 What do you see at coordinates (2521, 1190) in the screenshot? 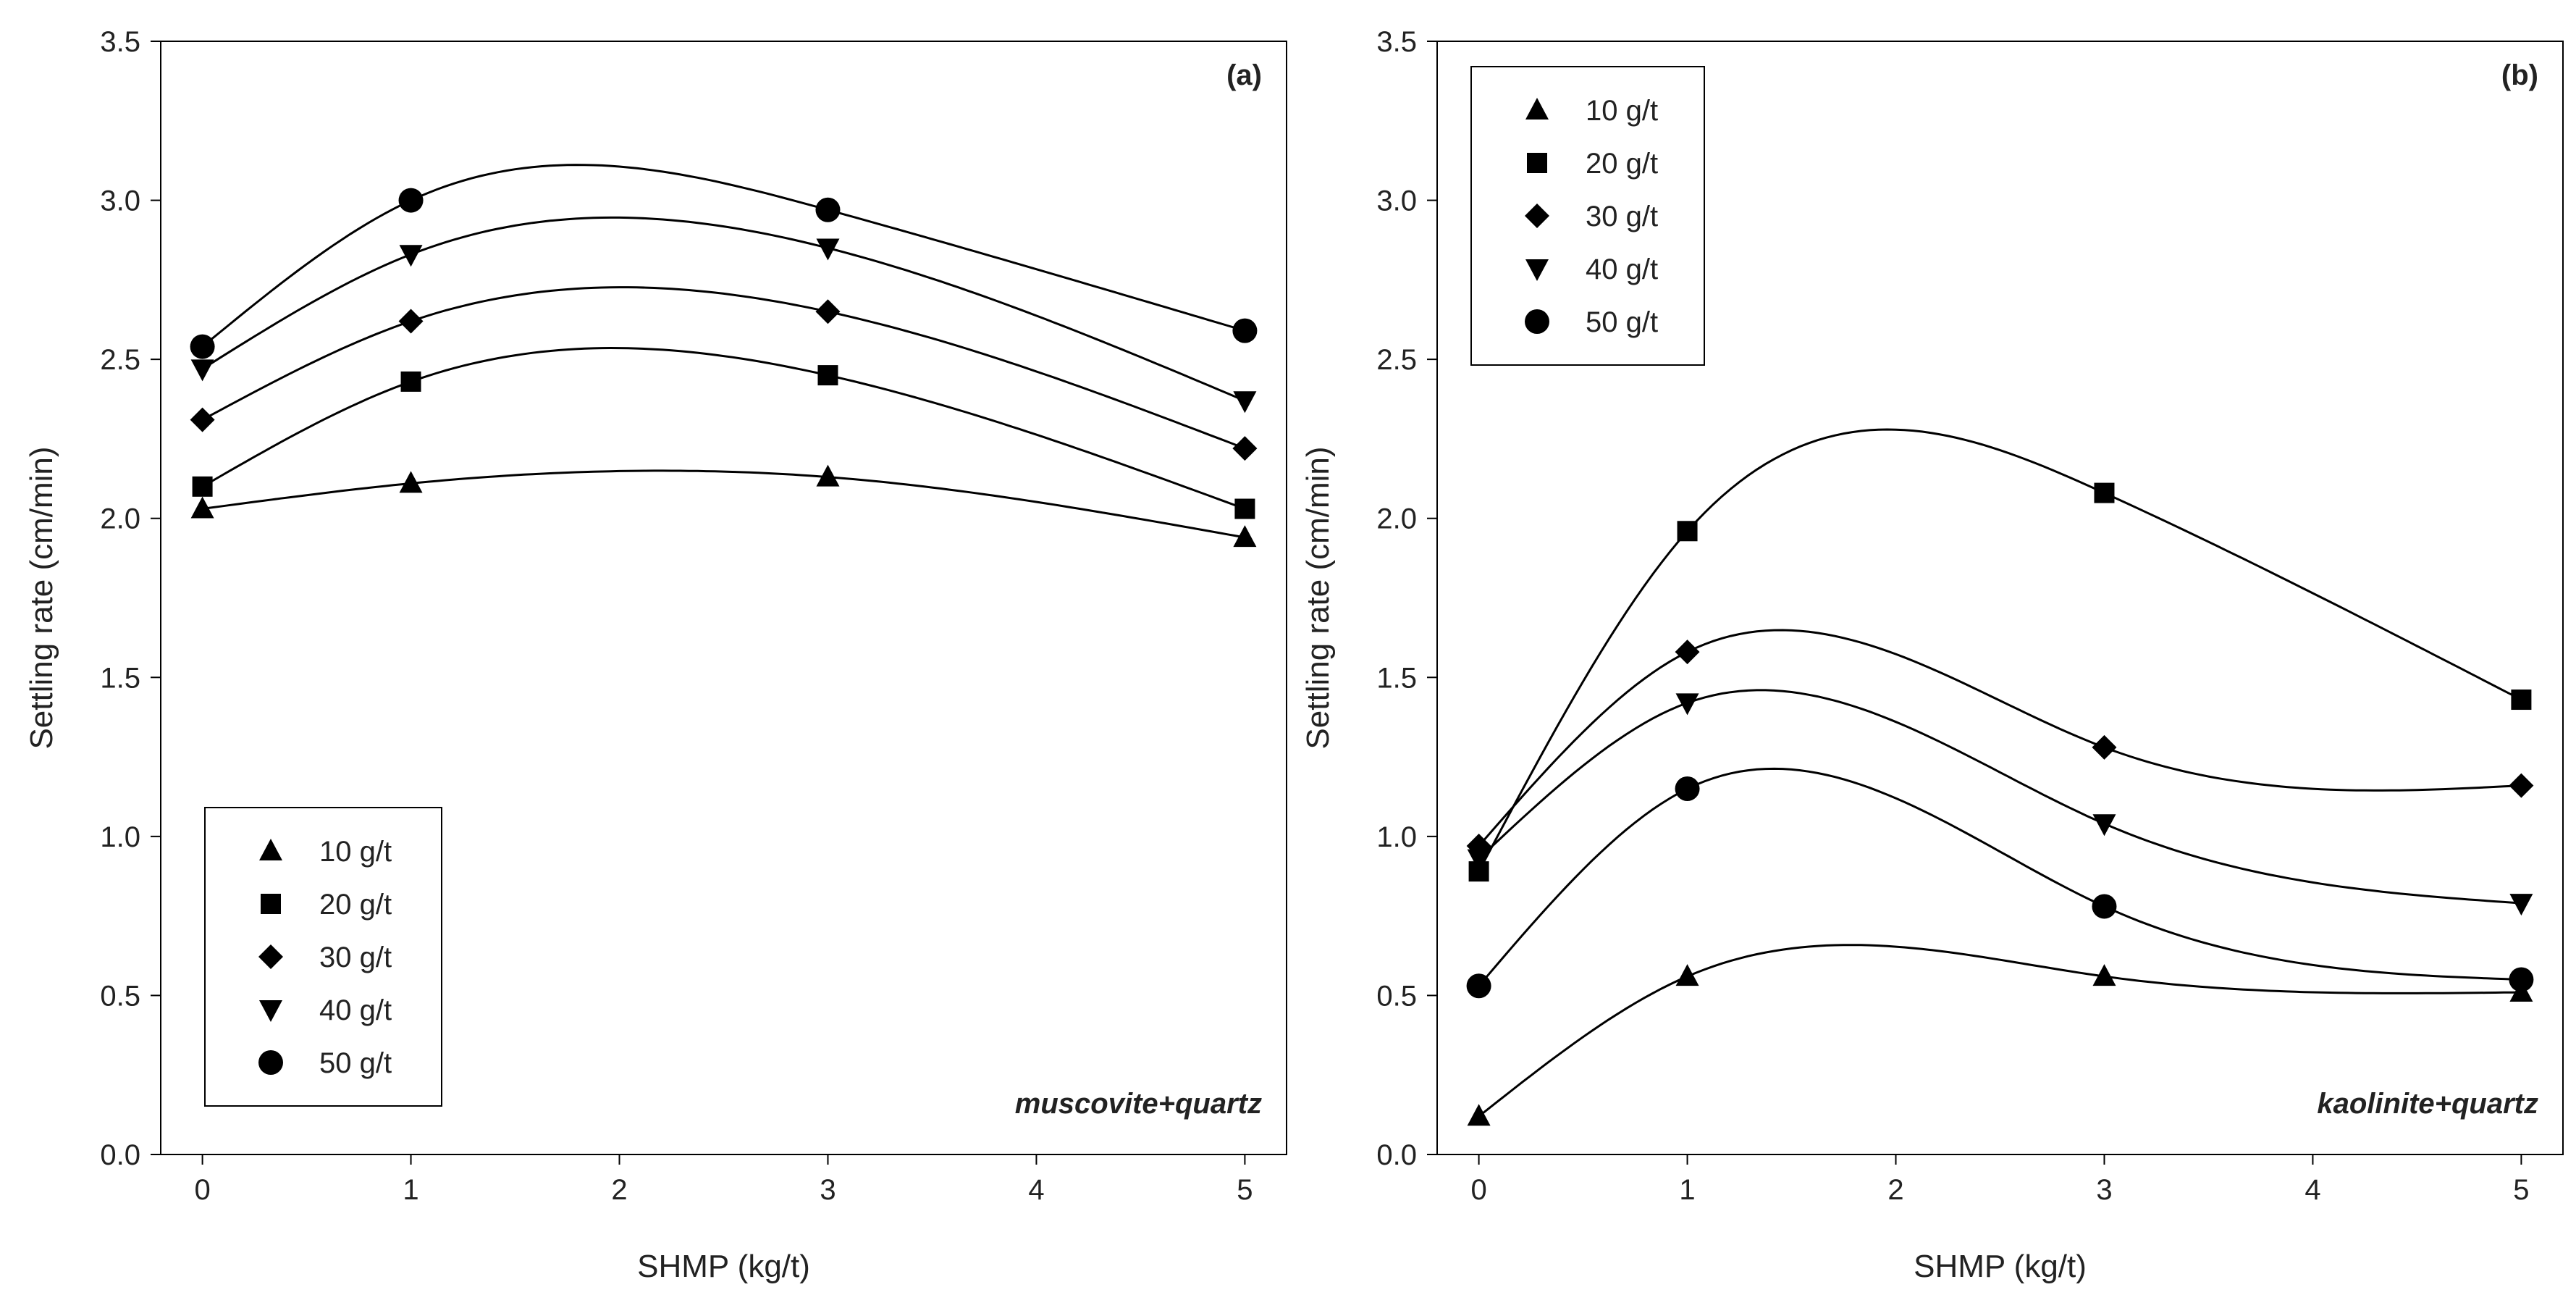
I see `x-tick-label: 5` at bounding box center [2521, 1190].